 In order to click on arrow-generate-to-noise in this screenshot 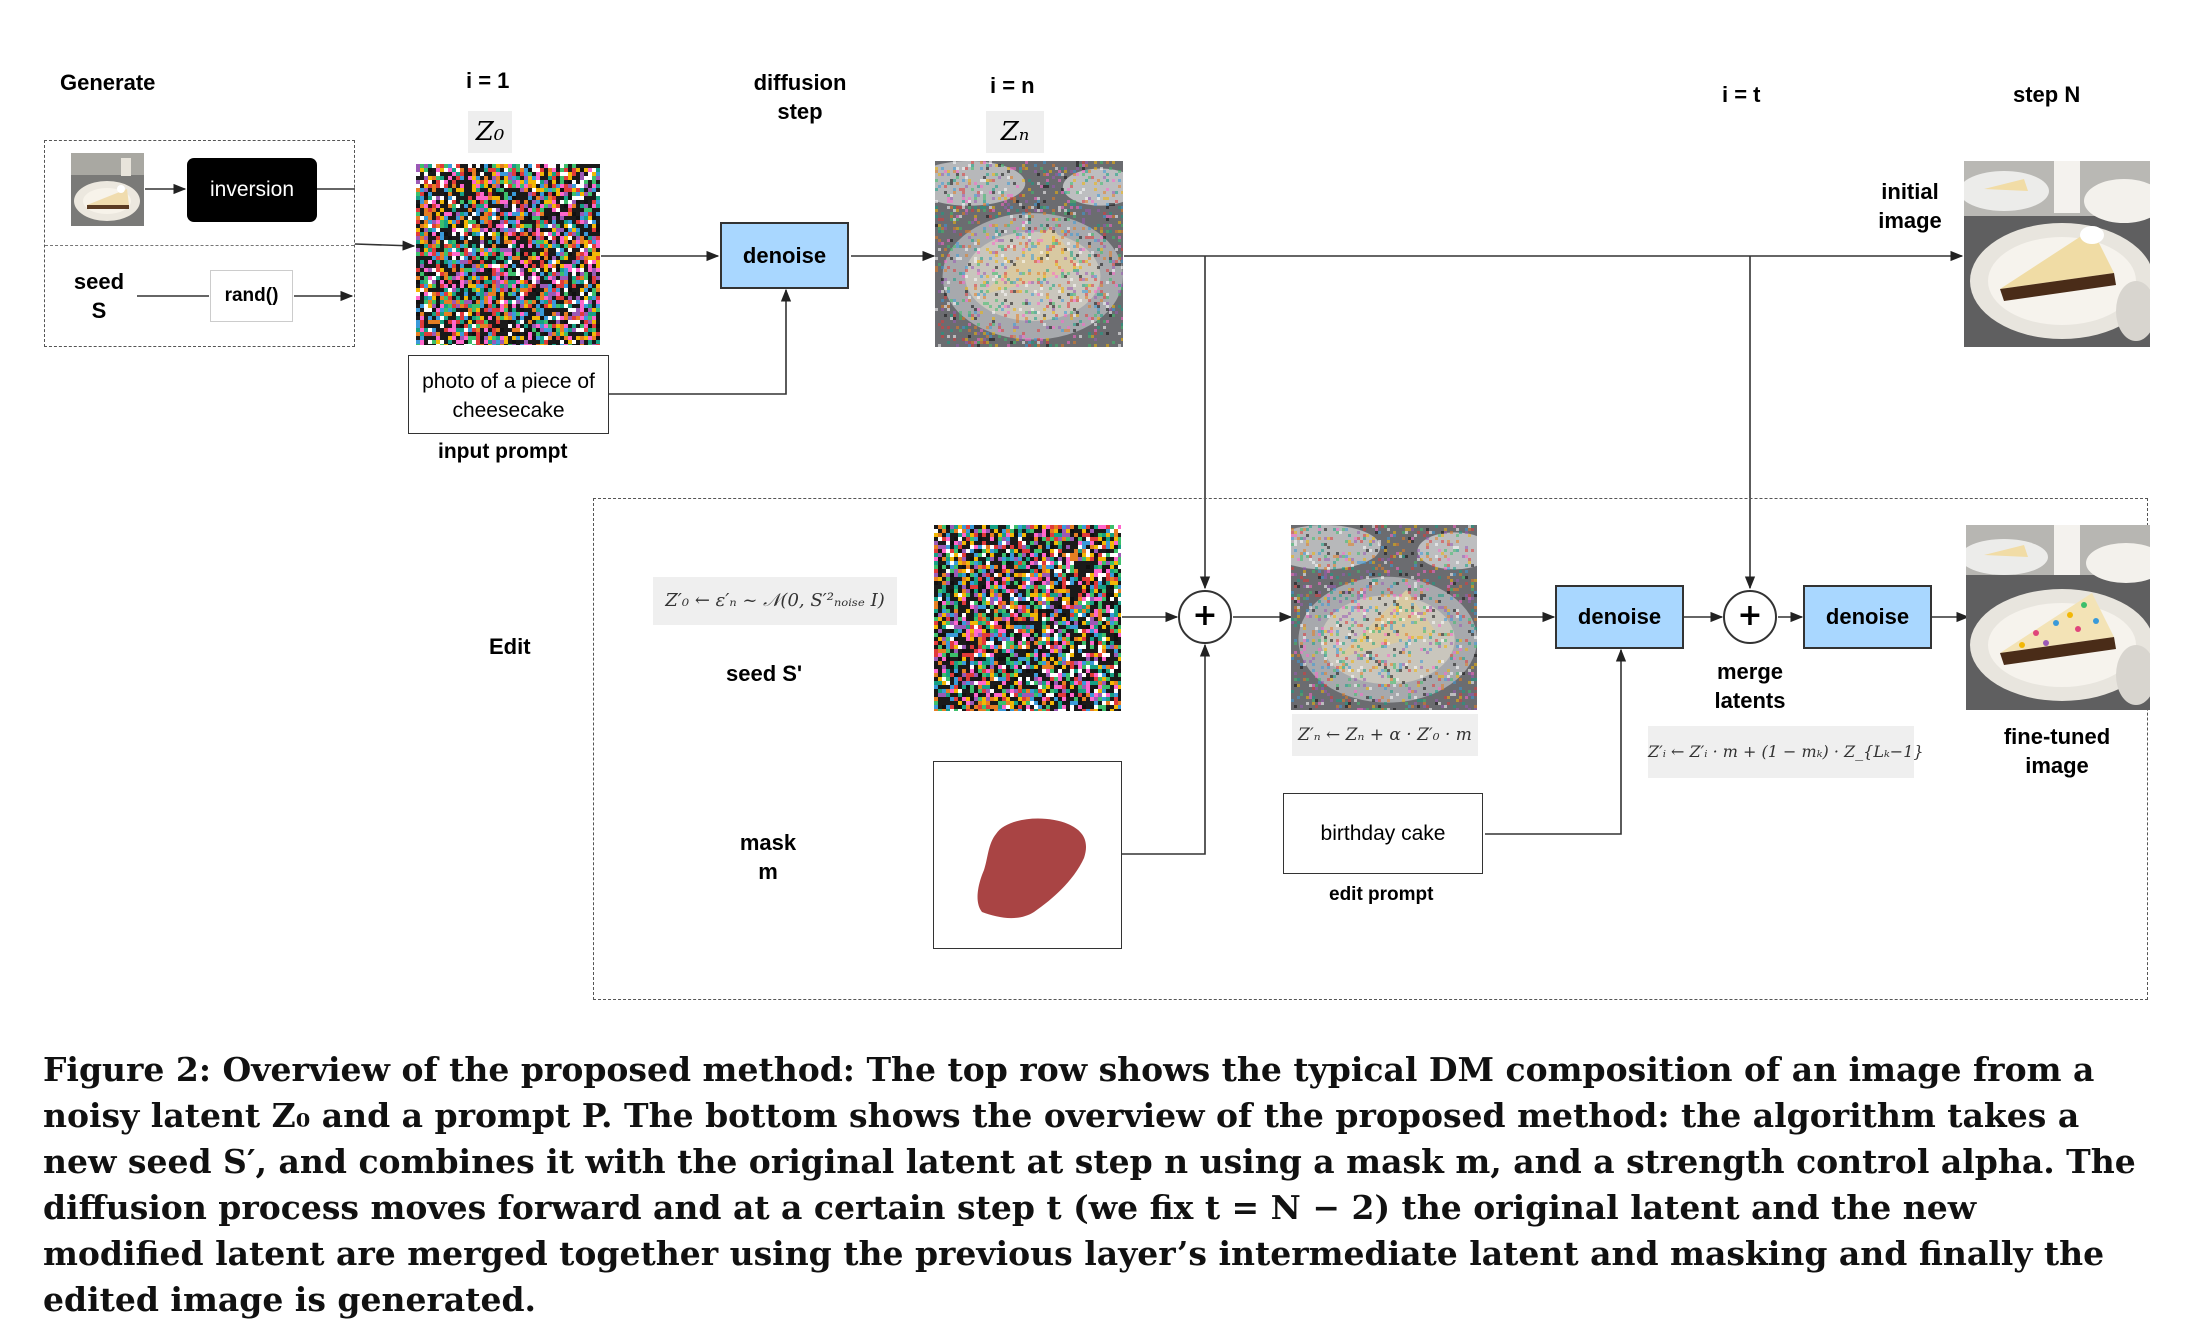, I will do `click(384, 245)`.